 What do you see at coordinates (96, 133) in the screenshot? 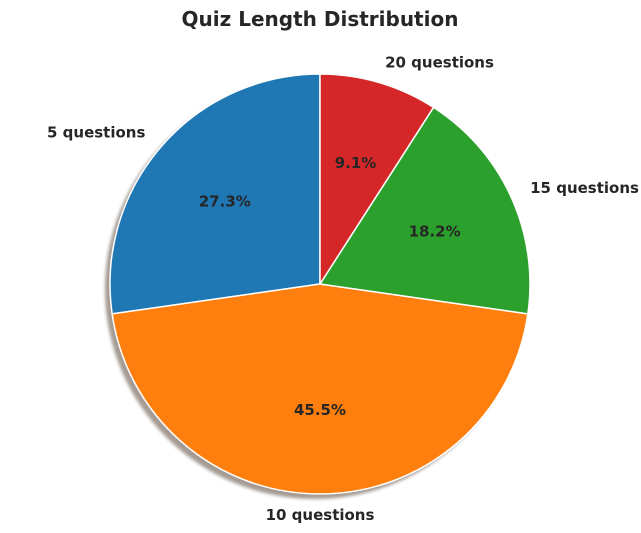
I see `pie-category-label: 5 questions` at bounding box center [96, 133].